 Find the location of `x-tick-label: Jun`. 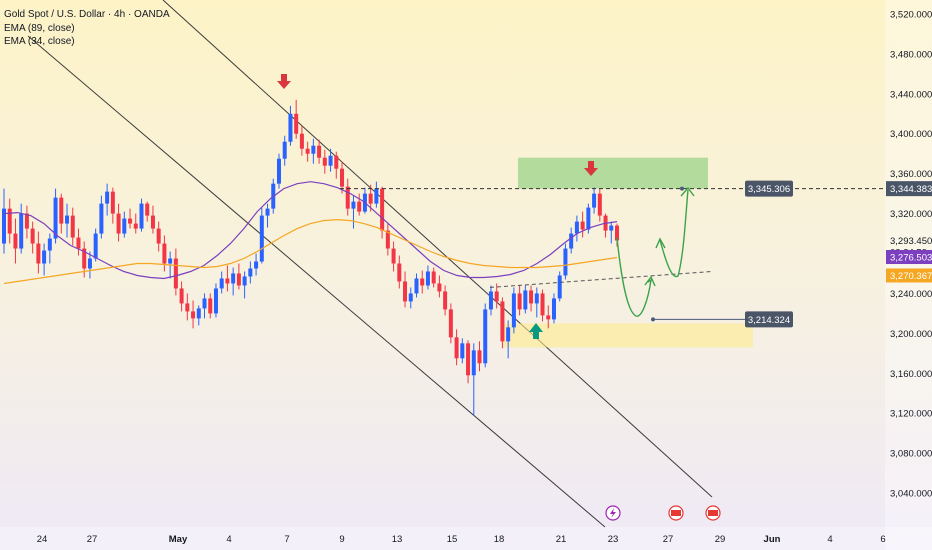

x-tick-label: Jun is located at coordinates (772, 539).